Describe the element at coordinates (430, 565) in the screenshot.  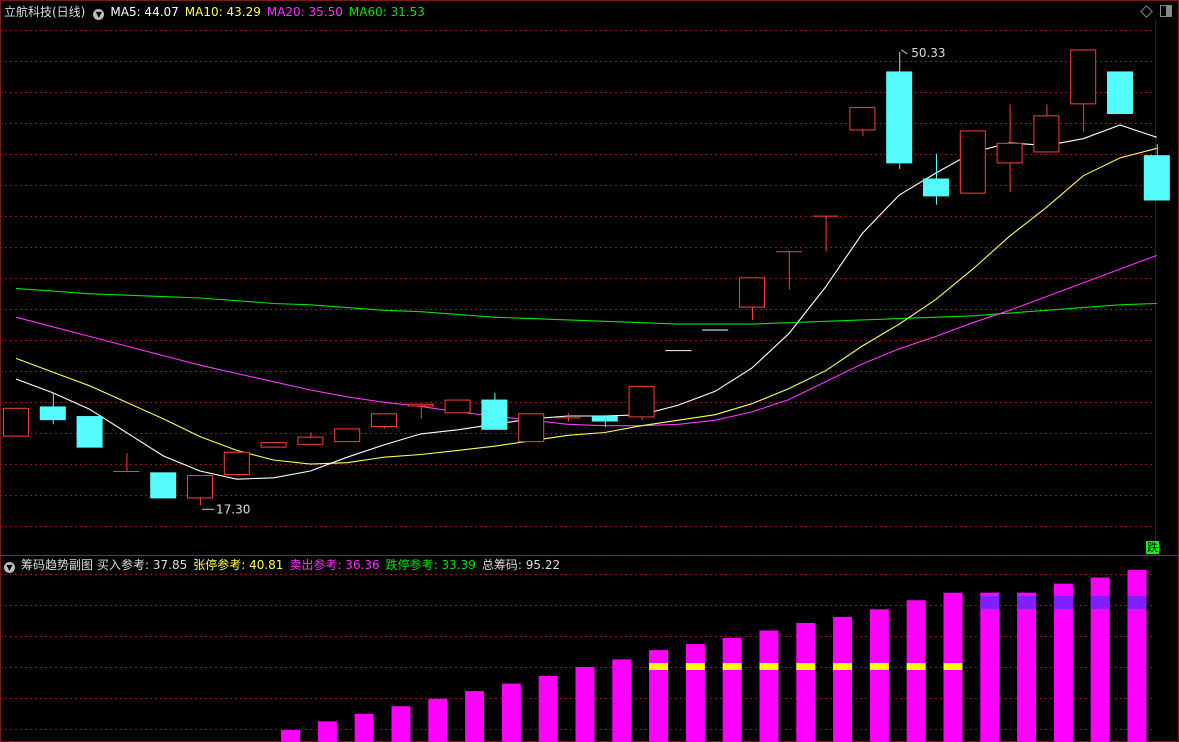
I see `limit-down-reference: 跌停参考: 33.39` at that location.